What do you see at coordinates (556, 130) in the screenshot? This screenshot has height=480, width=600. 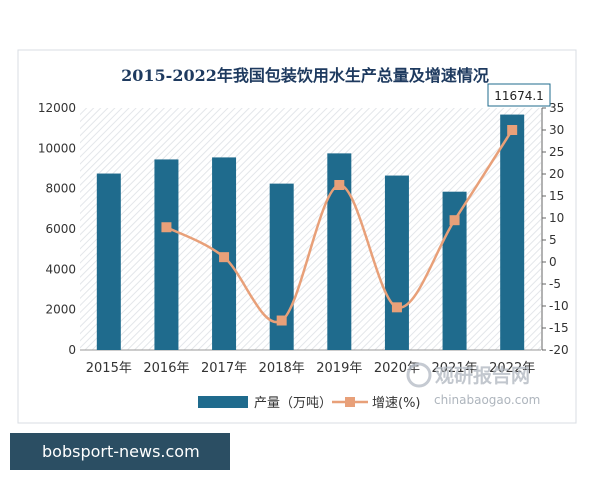 I see `right-tick-label: 30` at bounding box center [556, 130].